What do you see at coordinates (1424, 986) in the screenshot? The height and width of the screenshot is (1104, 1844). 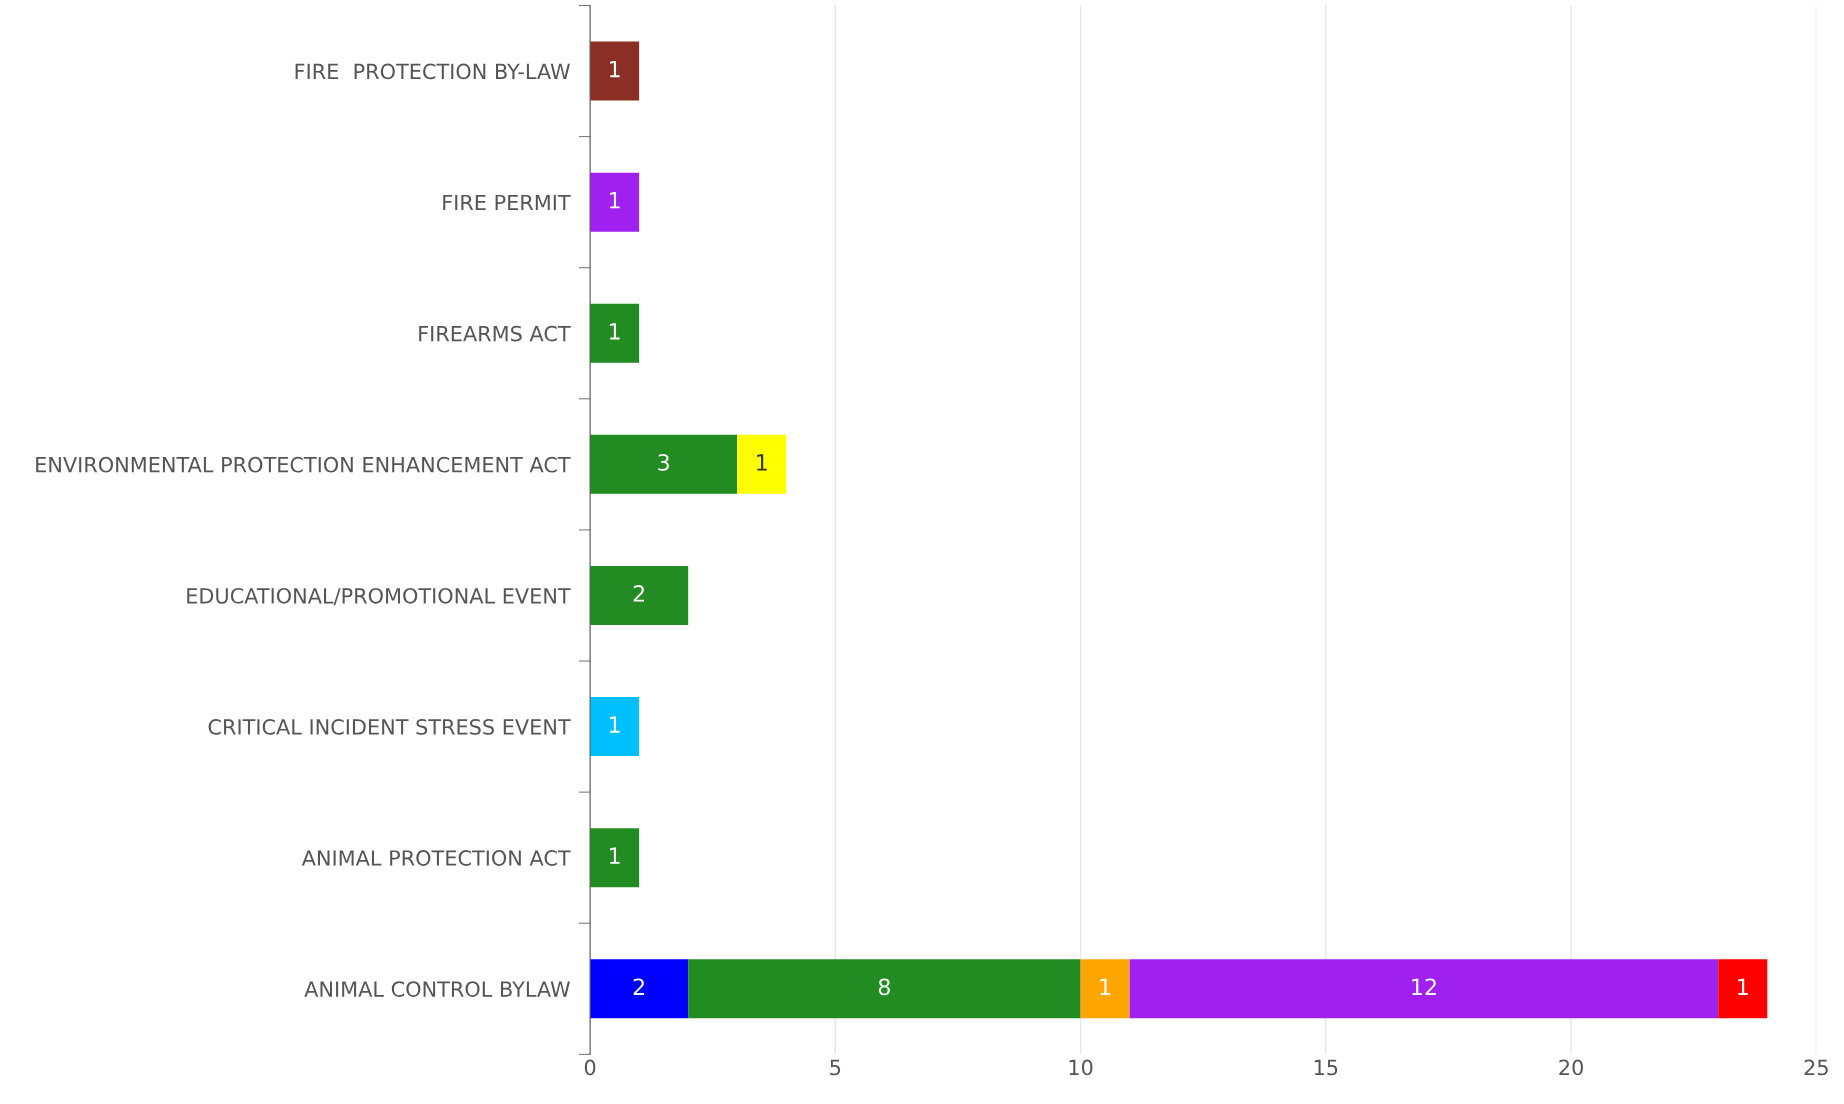 I see `data-label: 12` at bounding box center [1424, 986].